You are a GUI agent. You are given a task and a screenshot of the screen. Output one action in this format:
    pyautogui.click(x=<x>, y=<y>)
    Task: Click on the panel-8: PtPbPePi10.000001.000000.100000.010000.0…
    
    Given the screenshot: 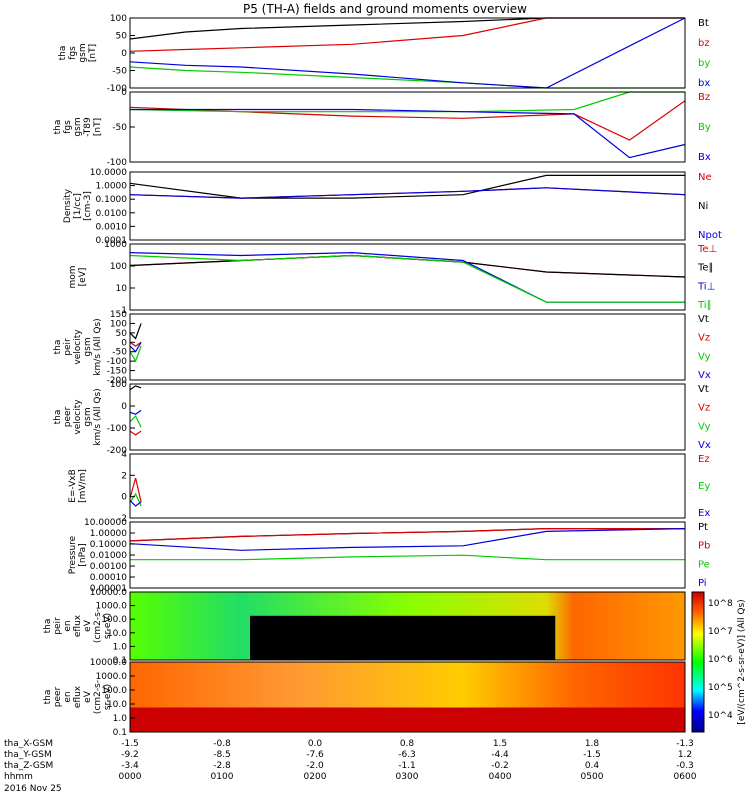 What is the action you would take?
    pyautogui.click(x=389, y=556)
    